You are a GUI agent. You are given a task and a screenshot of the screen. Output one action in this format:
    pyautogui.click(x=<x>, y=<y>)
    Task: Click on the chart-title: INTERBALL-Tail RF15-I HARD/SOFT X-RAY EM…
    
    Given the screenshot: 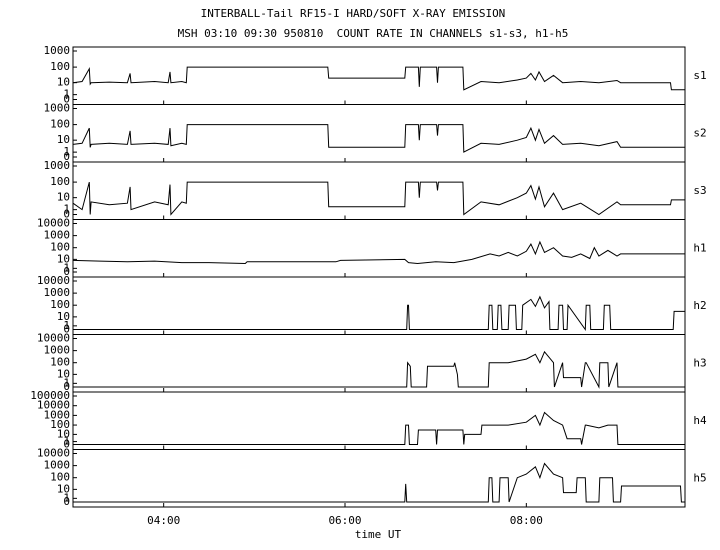 What is the action you would take?
    pyautogui.click(x=353, y=13)
    